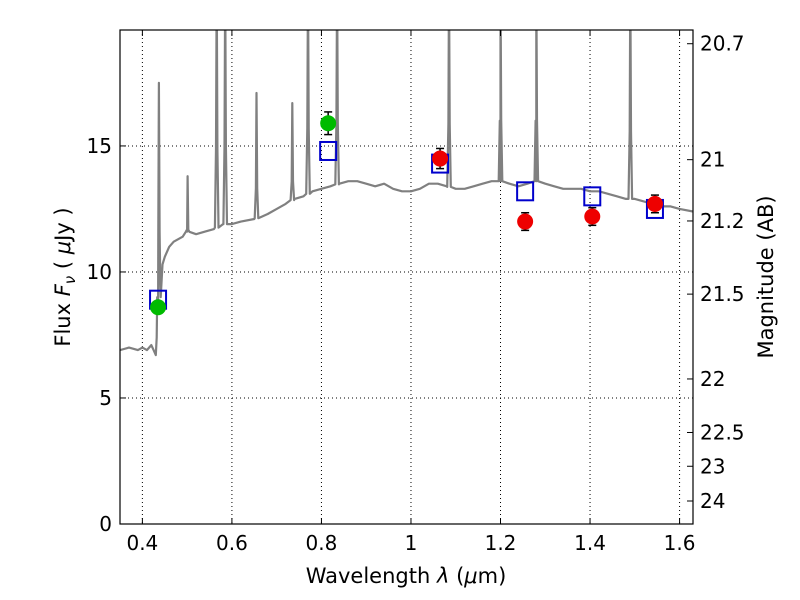 This screenshot has height=600, width=800. Describe the element at coordinates (63, 232) in the screenshot. I see `y-axis-label-unit-rest: Jy` at that location.